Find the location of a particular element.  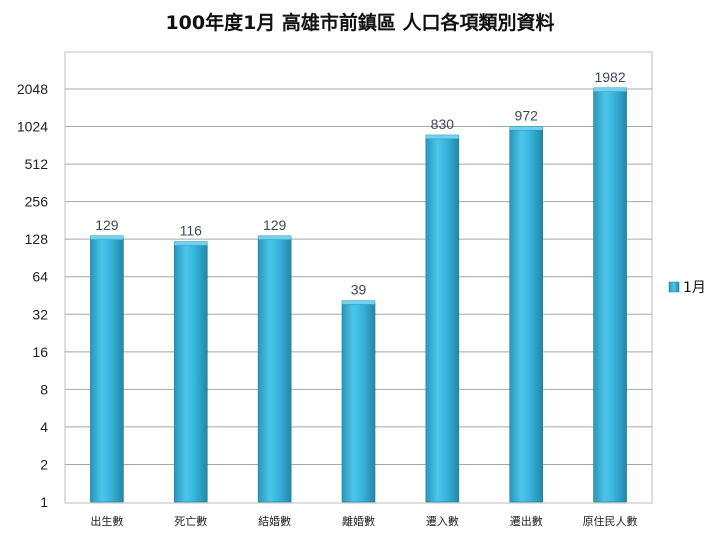

y-tick-label: 256 is located at coordinates (37, 202).